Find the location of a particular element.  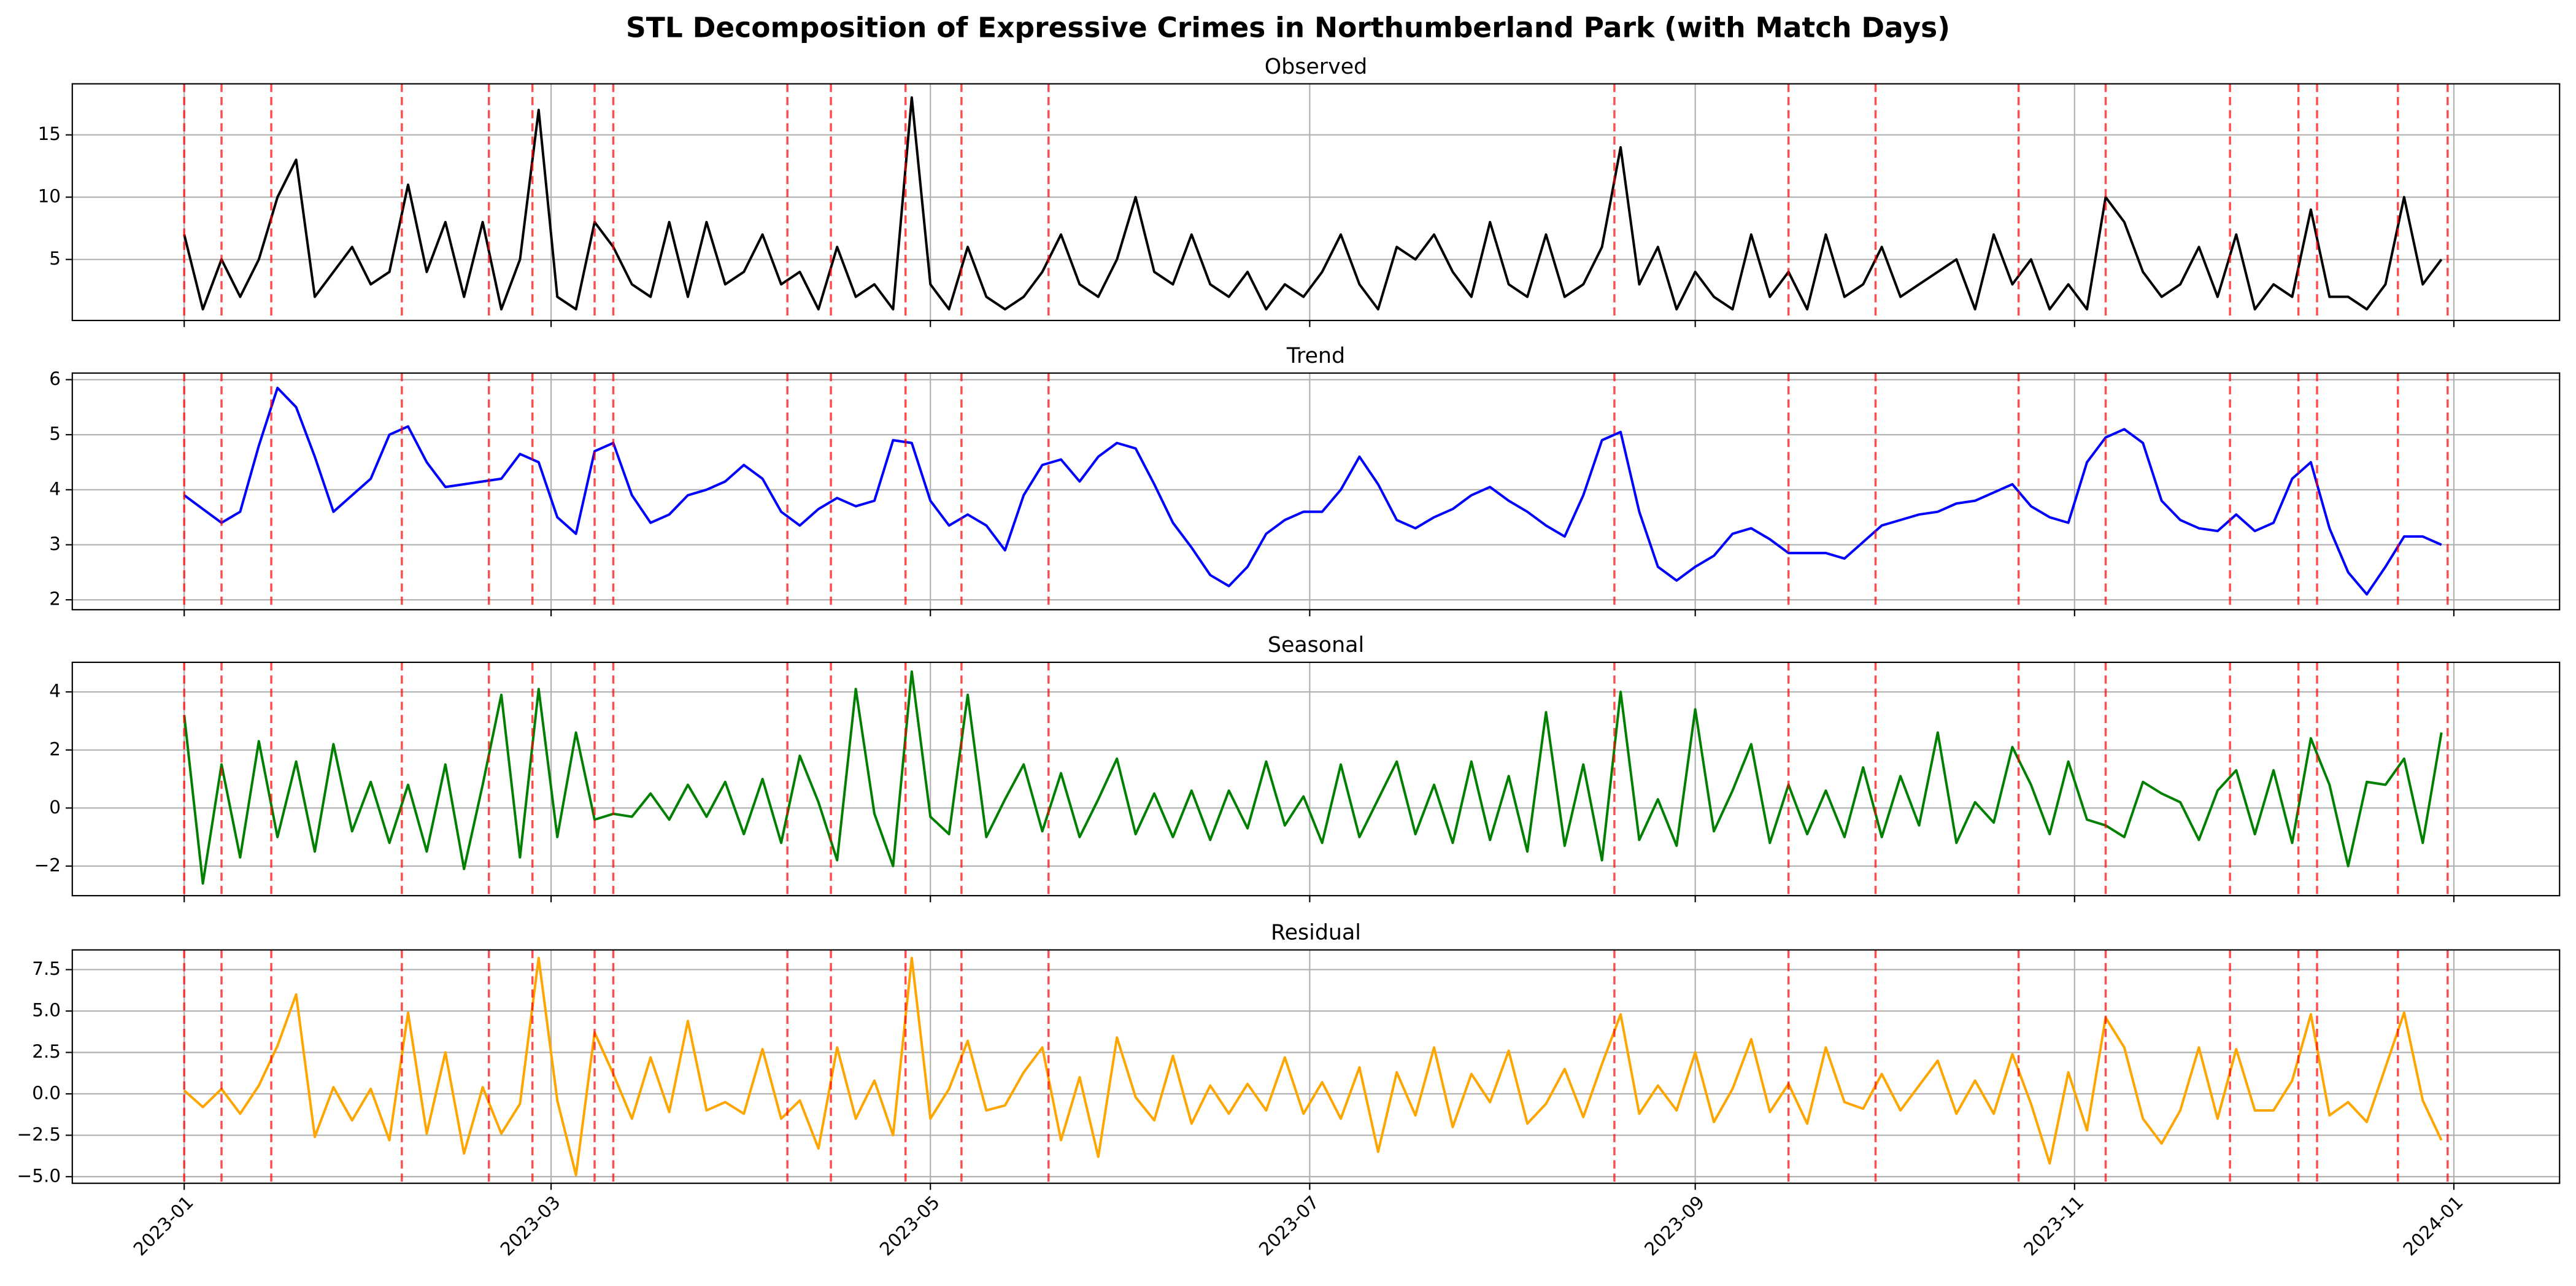

y-tick-label: −2.5 is located at coordinates (39, 1134).